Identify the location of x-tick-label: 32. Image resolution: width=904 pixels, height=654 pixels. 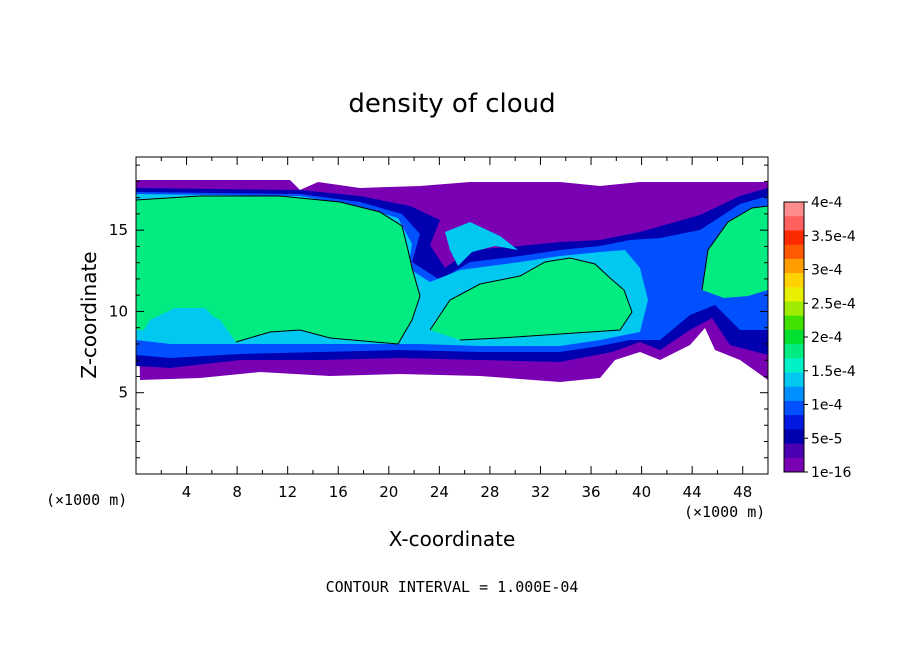
(540, 492).